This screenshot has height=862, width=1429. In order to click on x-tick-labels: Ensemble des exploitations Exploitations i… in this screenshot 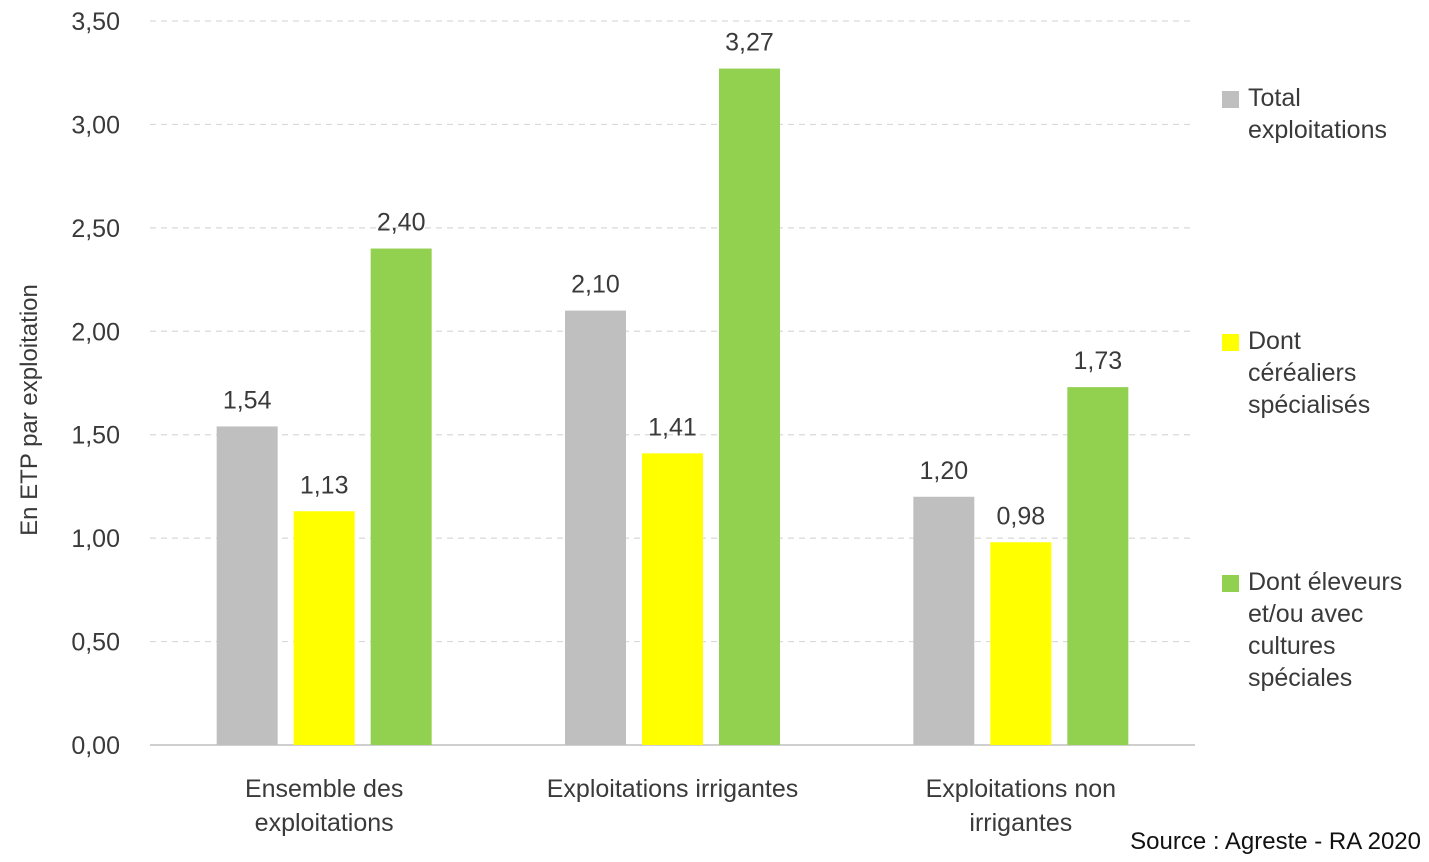, I will do `click(680, 806)`.